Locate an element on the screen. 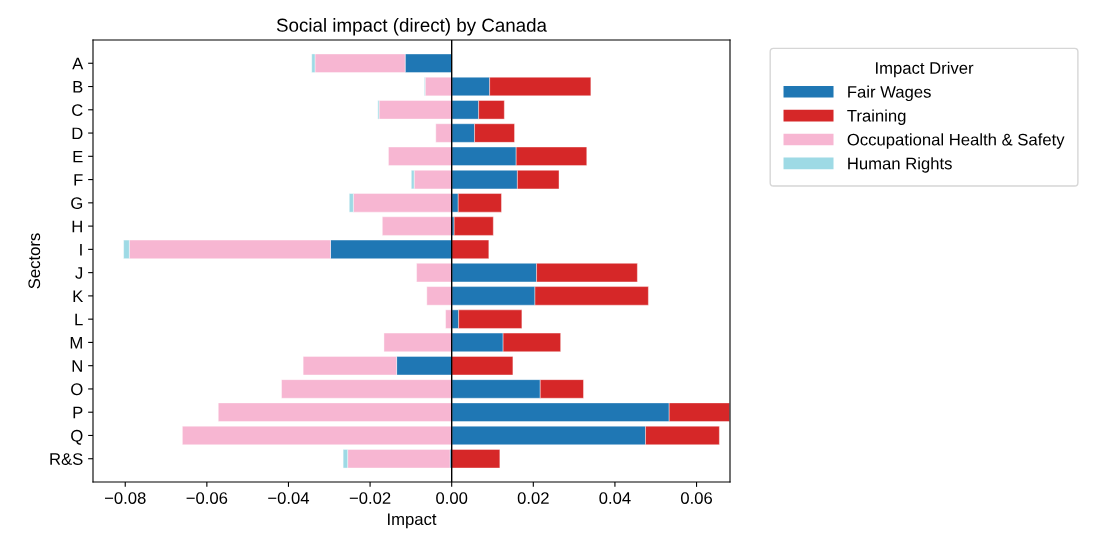 The image size is (1102, 548). chart-title: Social impact (direct) by Canada is located at coordinates (411, 27).